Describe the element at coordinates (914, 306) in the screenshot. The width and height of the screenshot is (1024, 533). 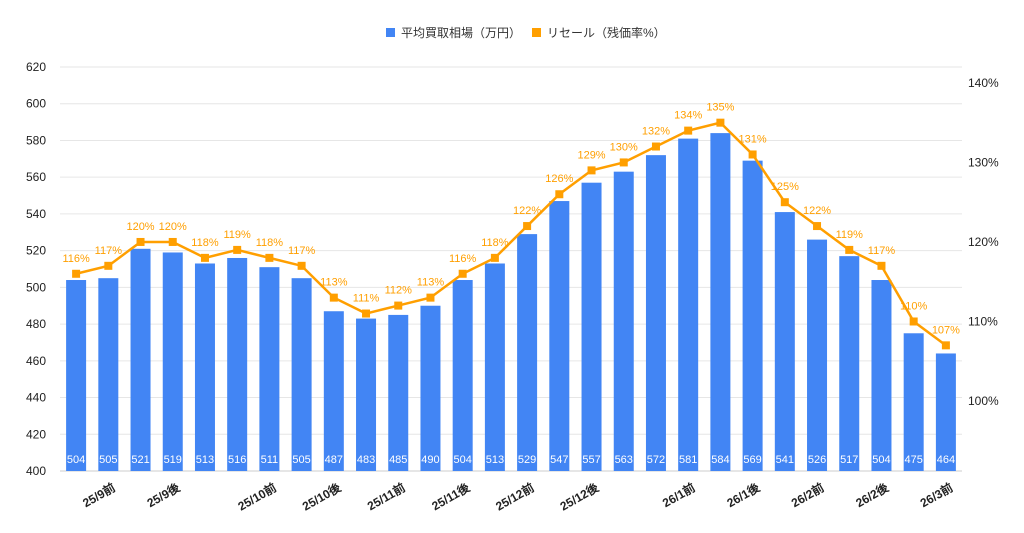
I see `line-data-label: 110%` at that location.